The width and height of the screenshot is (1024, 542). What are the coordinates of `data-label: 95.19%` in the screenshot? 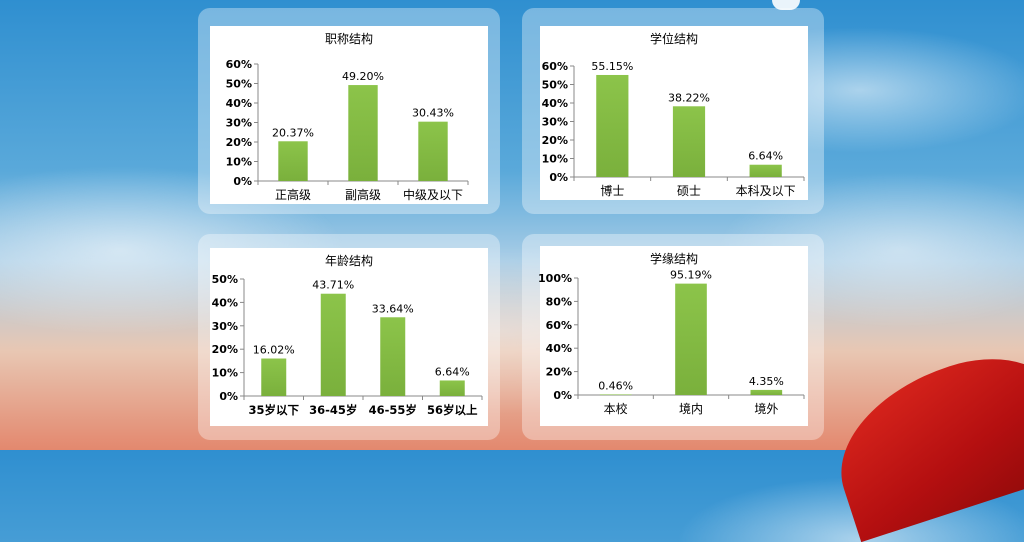 It's located at (691, 275).